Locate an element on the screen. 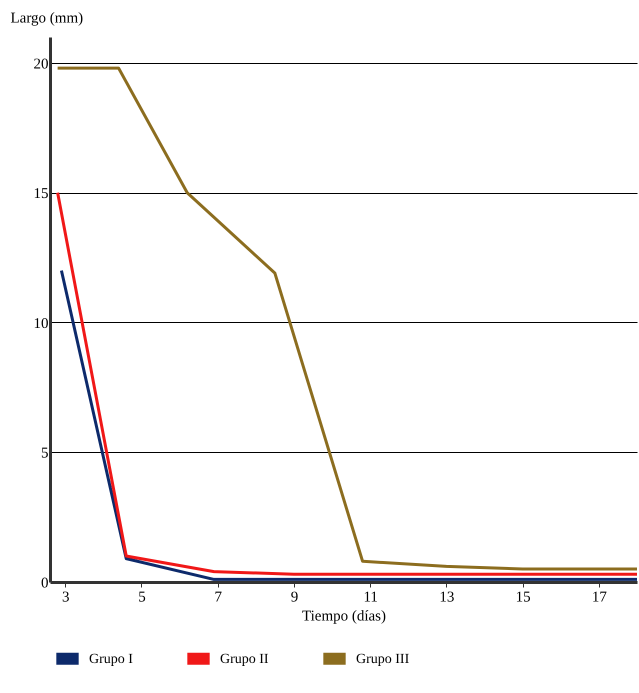 This screenshot has width=639, height=693. x-tick-label: 15 is located at coordinates (523, 598).